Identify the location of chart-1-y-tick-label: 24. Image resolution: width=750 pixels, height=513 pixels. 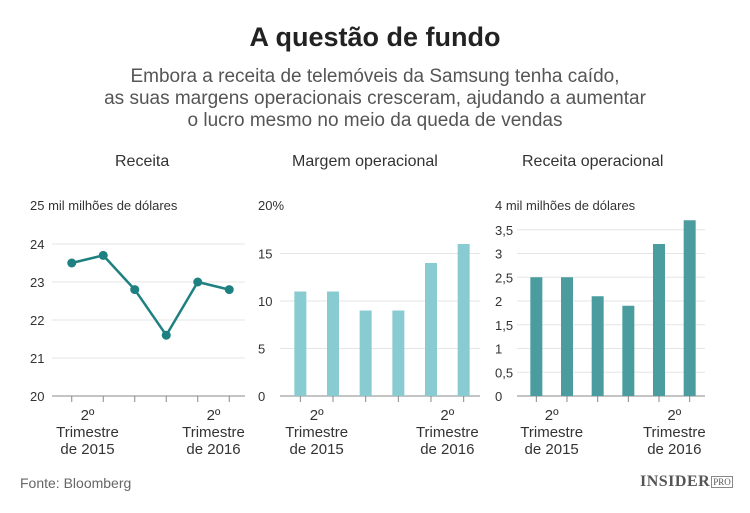
(37, 244).